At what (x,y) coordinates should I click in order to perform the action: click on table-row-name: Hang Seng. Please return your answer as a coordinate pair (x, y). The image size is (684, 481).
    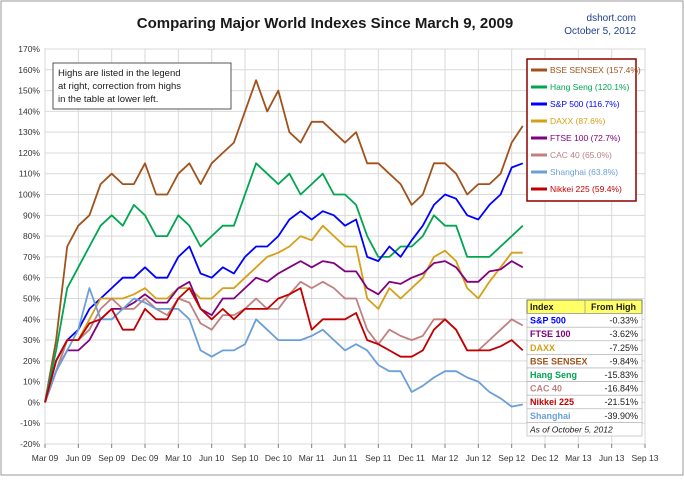
    Looking at the image, I should click on (553, 375).